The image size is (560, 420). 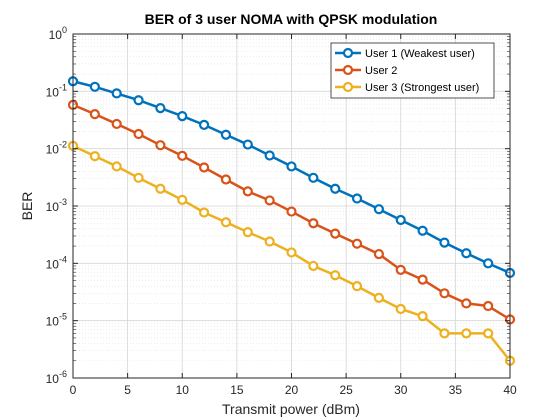 I want to click on legend-label: User 1 (Weakest user), so click(x=420, y=54).